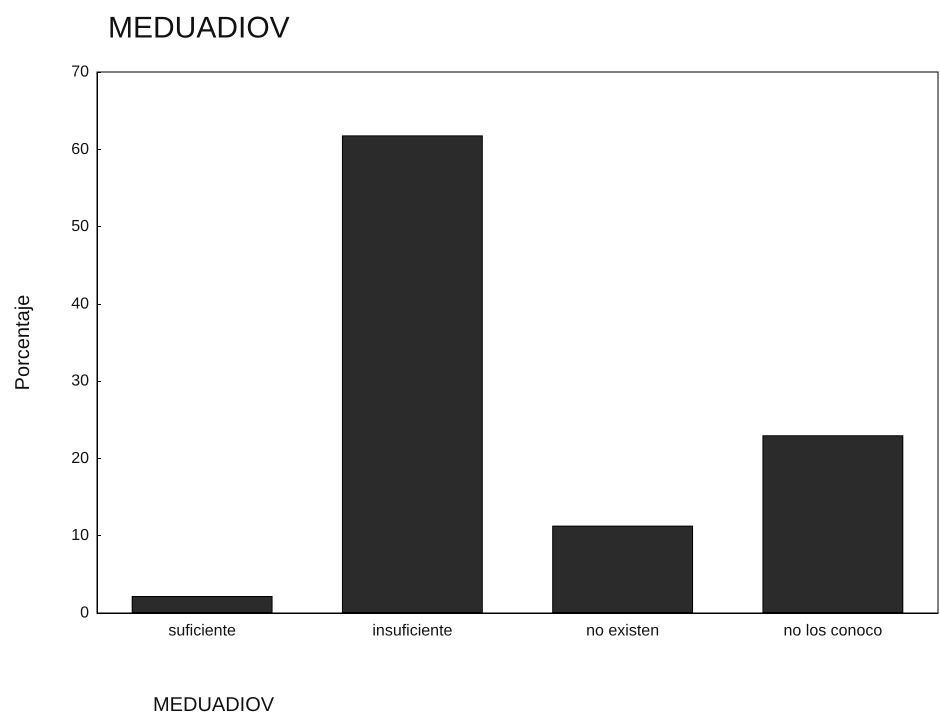 This screenshot has width=940, height=716. Describe the element at coordinates (623, 631) in the screenshot. I see `x-tick-label: no existen` at that location.